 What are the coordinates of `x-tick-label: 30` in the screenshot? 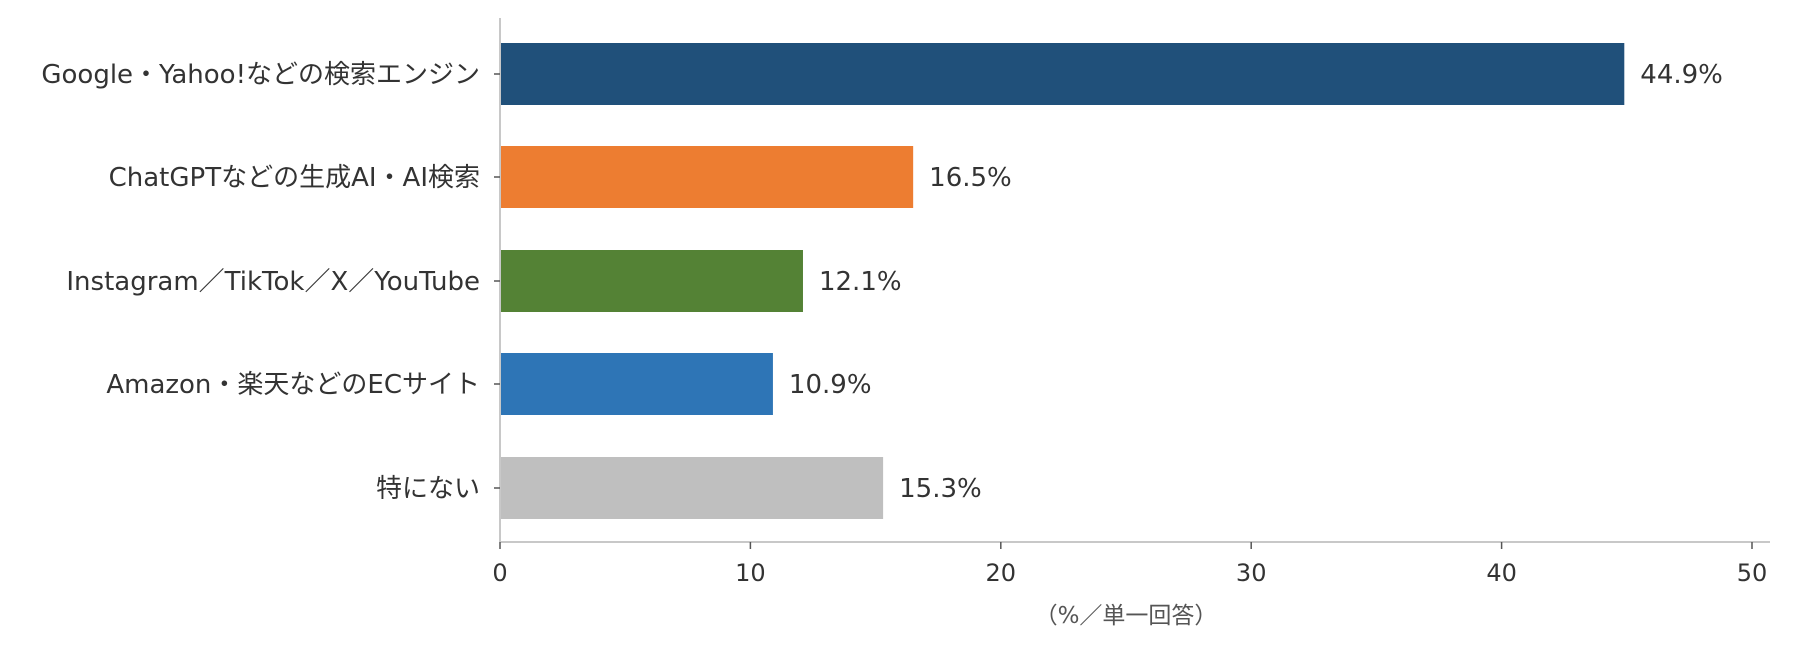 It's located at (1251, 573).